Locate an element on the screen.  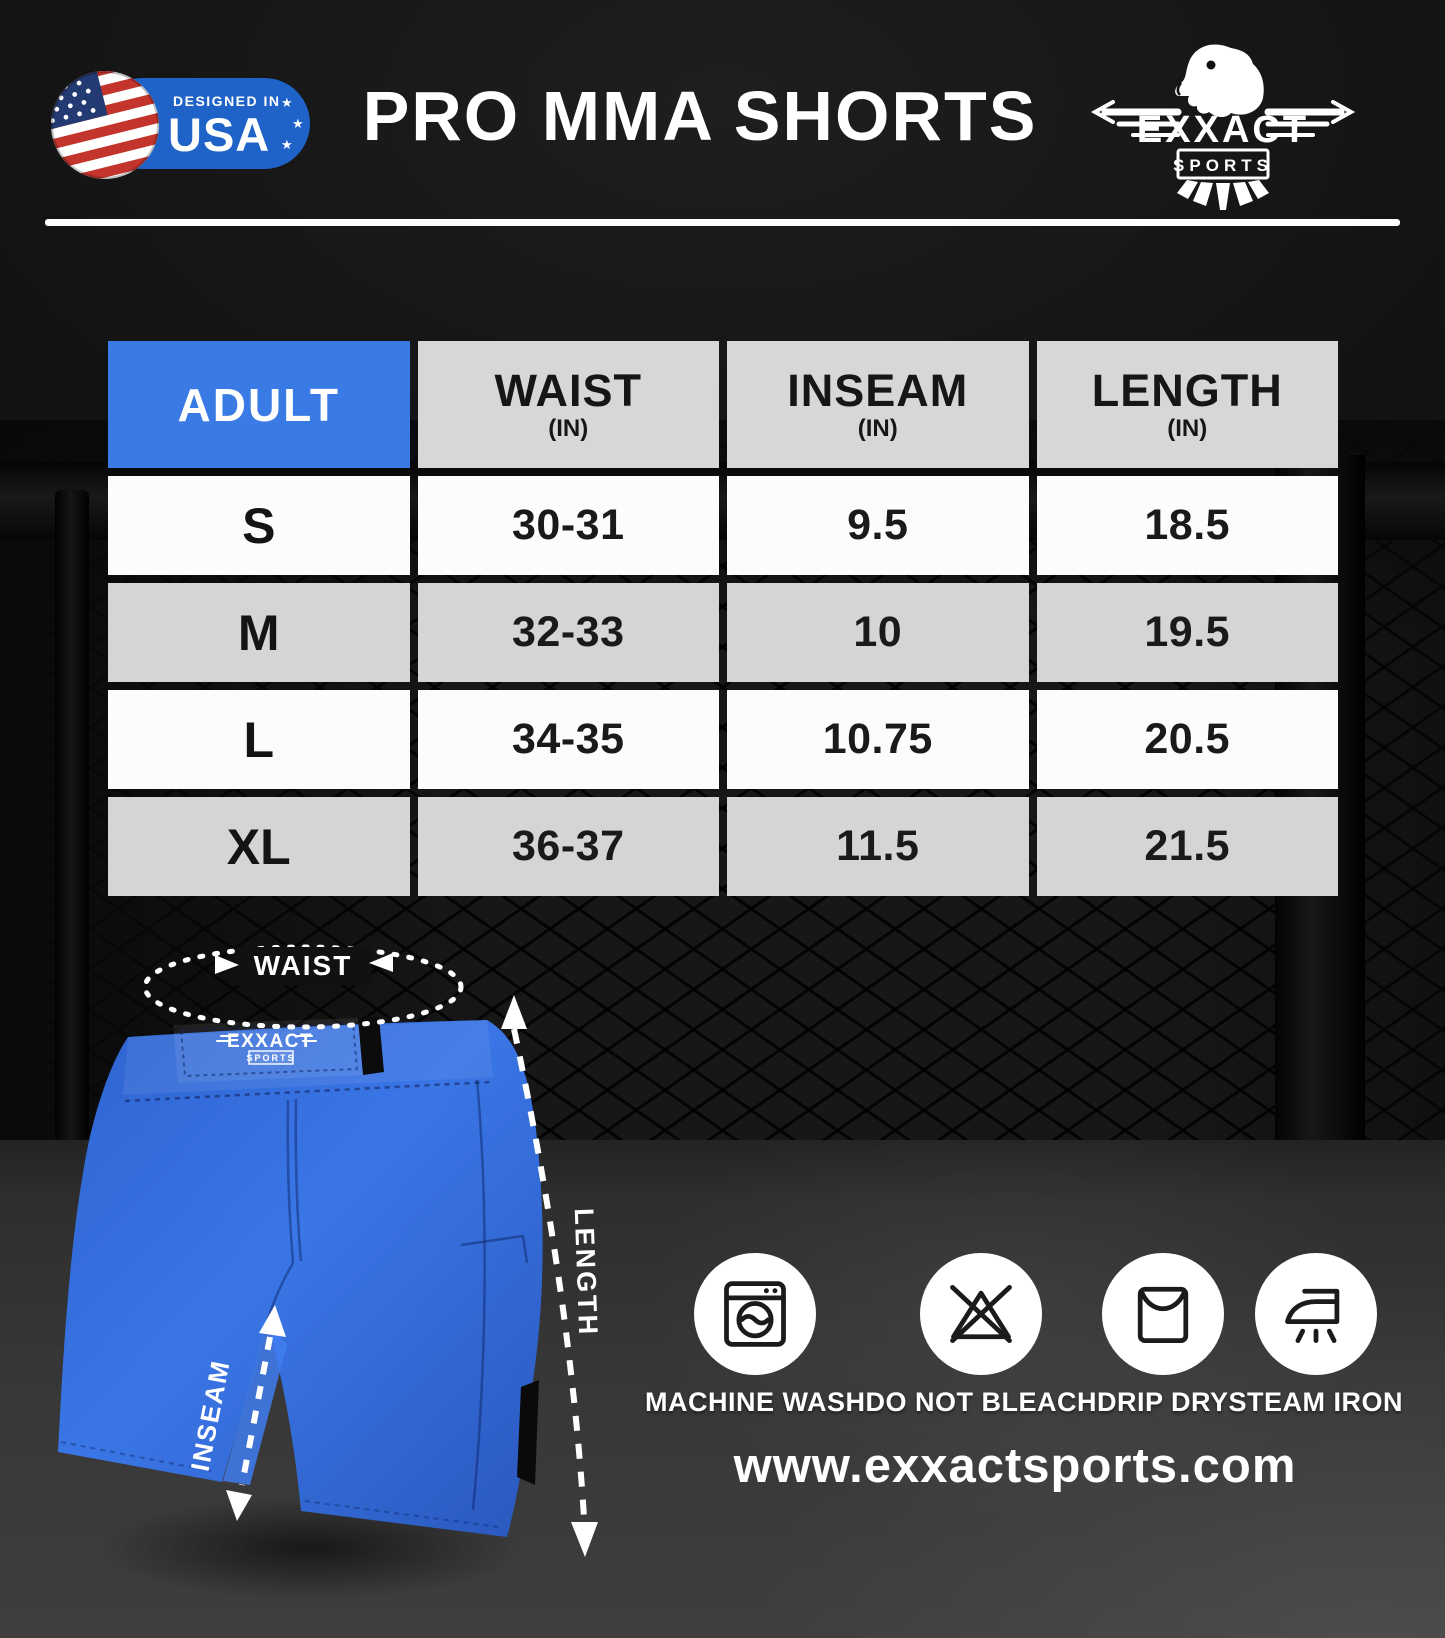
length-label: LENGTH is located at coordinates (586, 1273).